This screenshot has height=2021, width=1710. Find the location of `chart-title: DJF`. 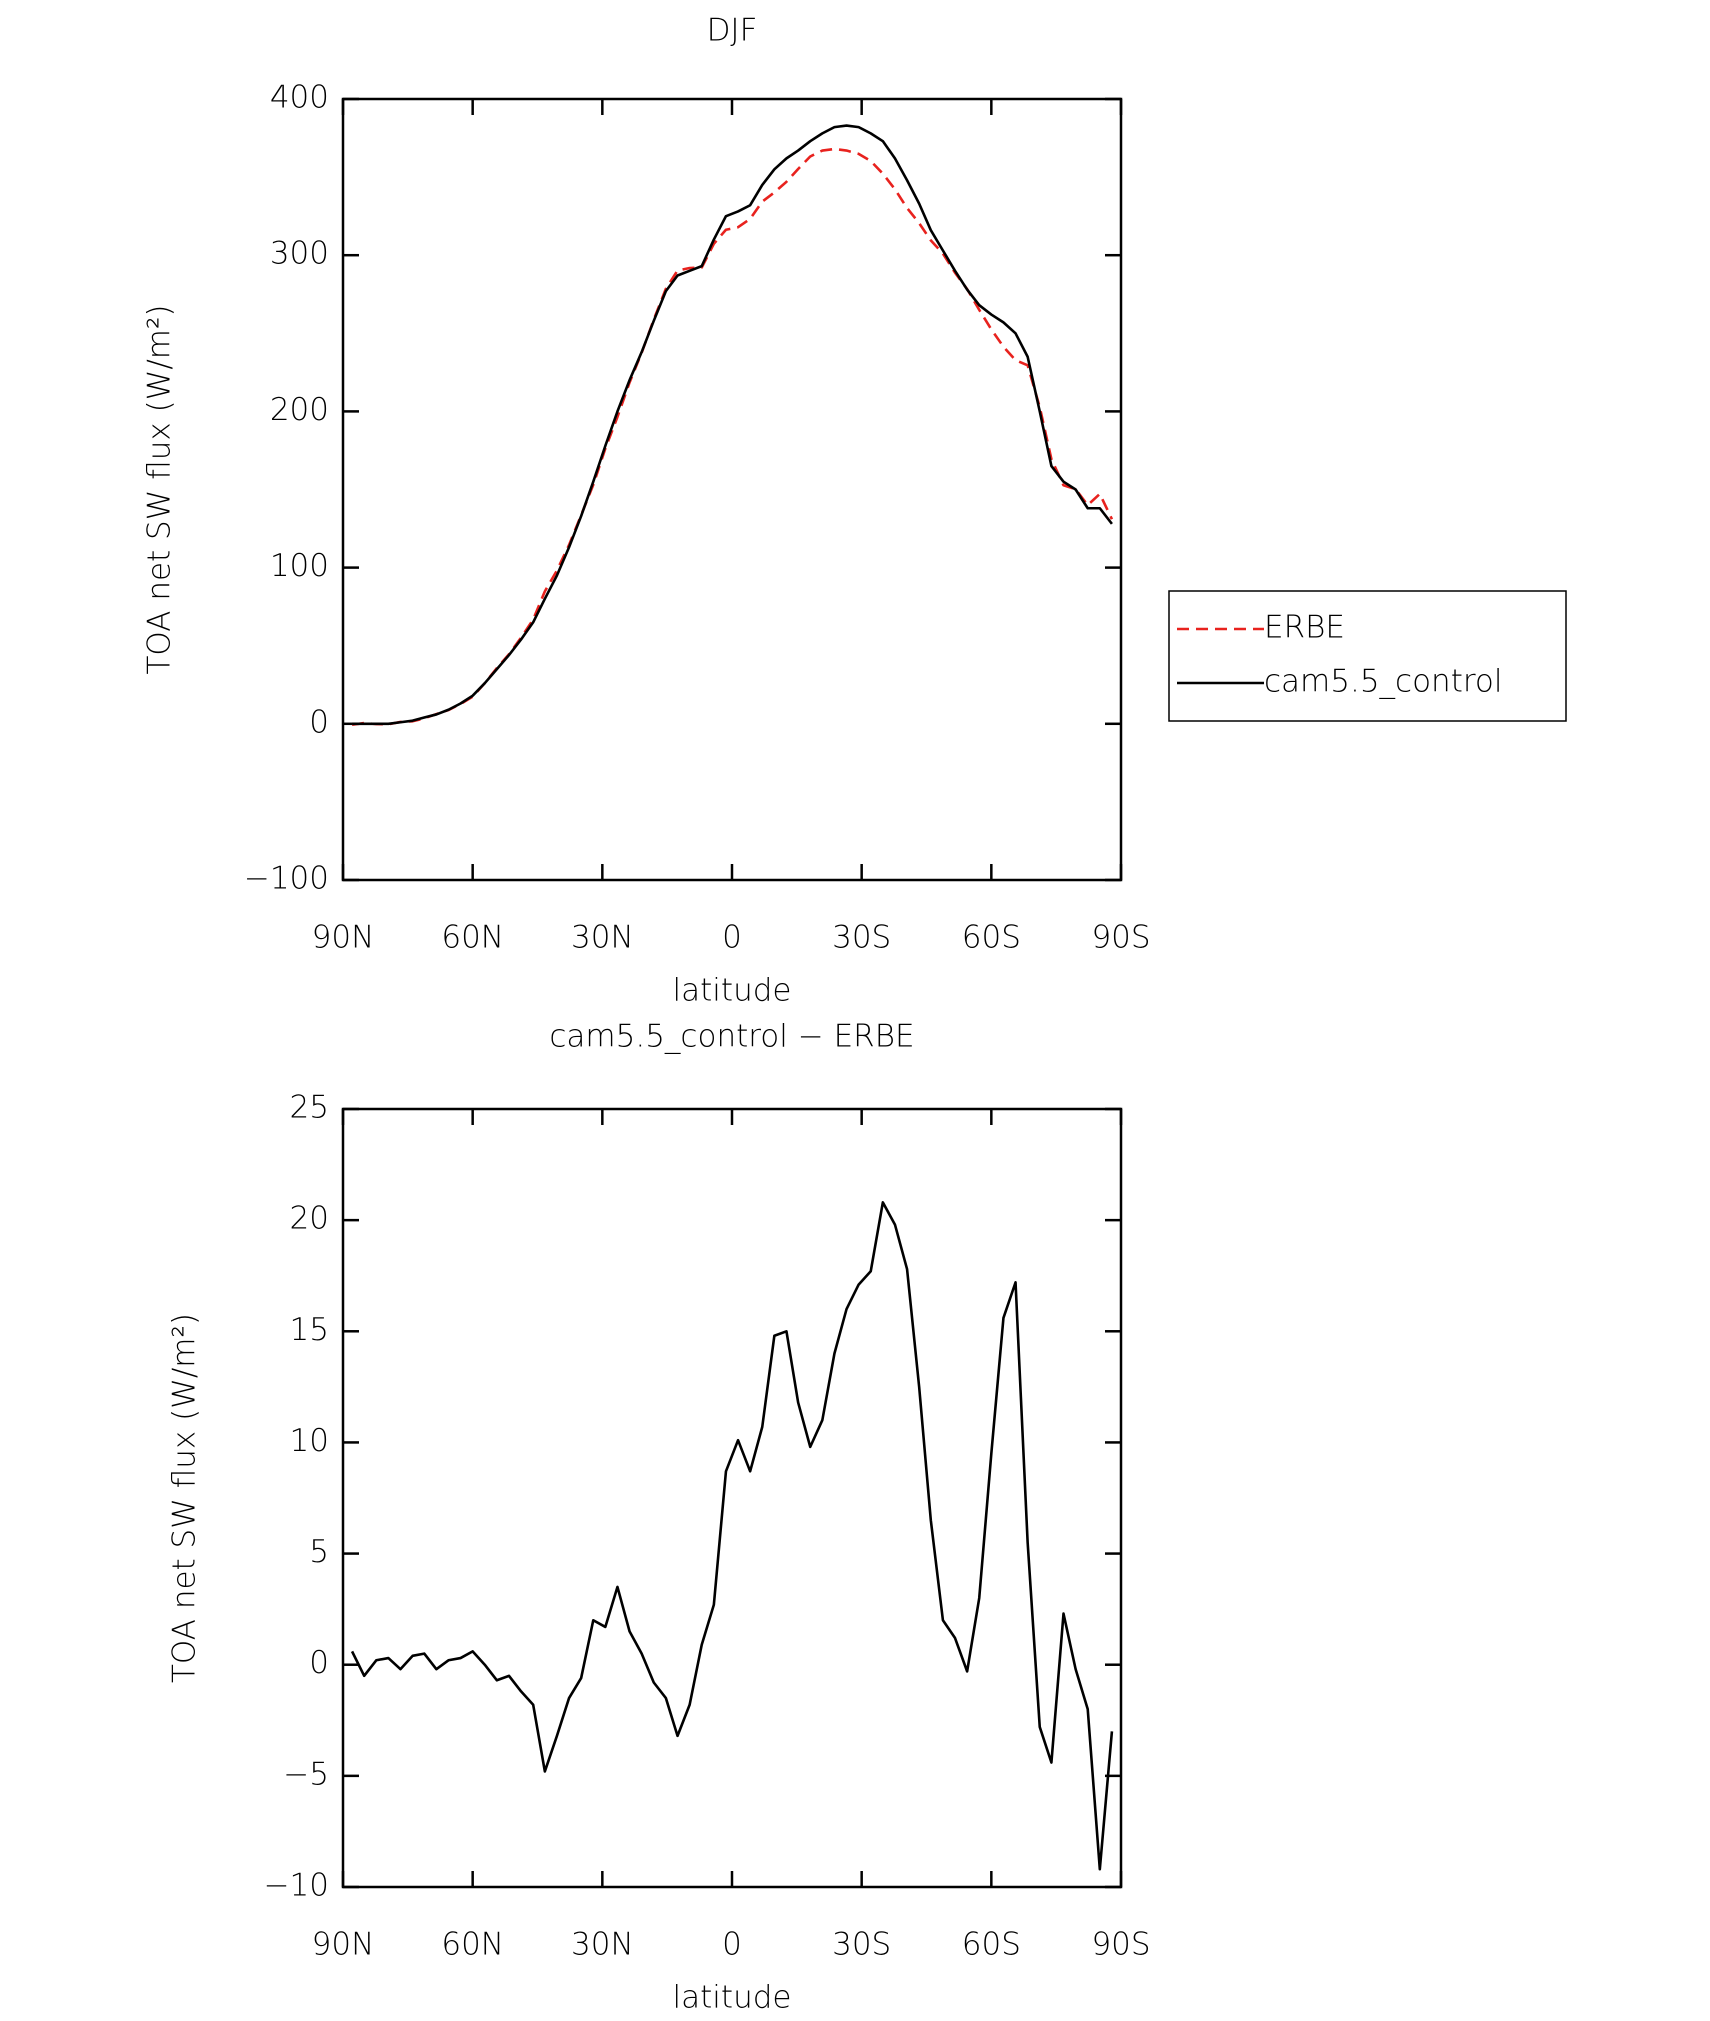

chart-title: DJF is located at coordinates (732, 31).